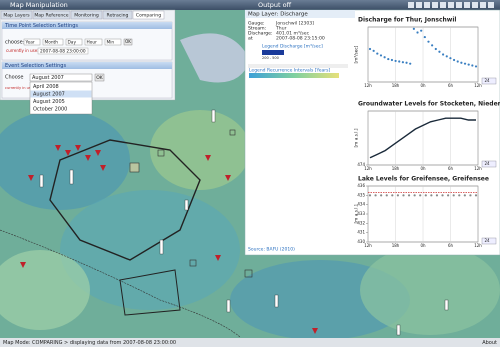  What do you see at coordinates (300, 39) in the screenshot?
I see `info-value: 2007-08-08 23:15:00` at bounding box center [300, 39].